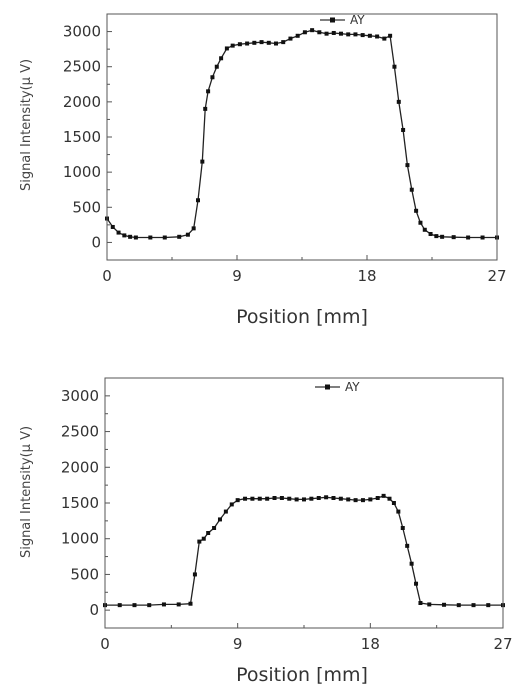  Describe the element at coordinates (82, 67) in the screenshot. I see `y-tick-label: 2500` at that location.